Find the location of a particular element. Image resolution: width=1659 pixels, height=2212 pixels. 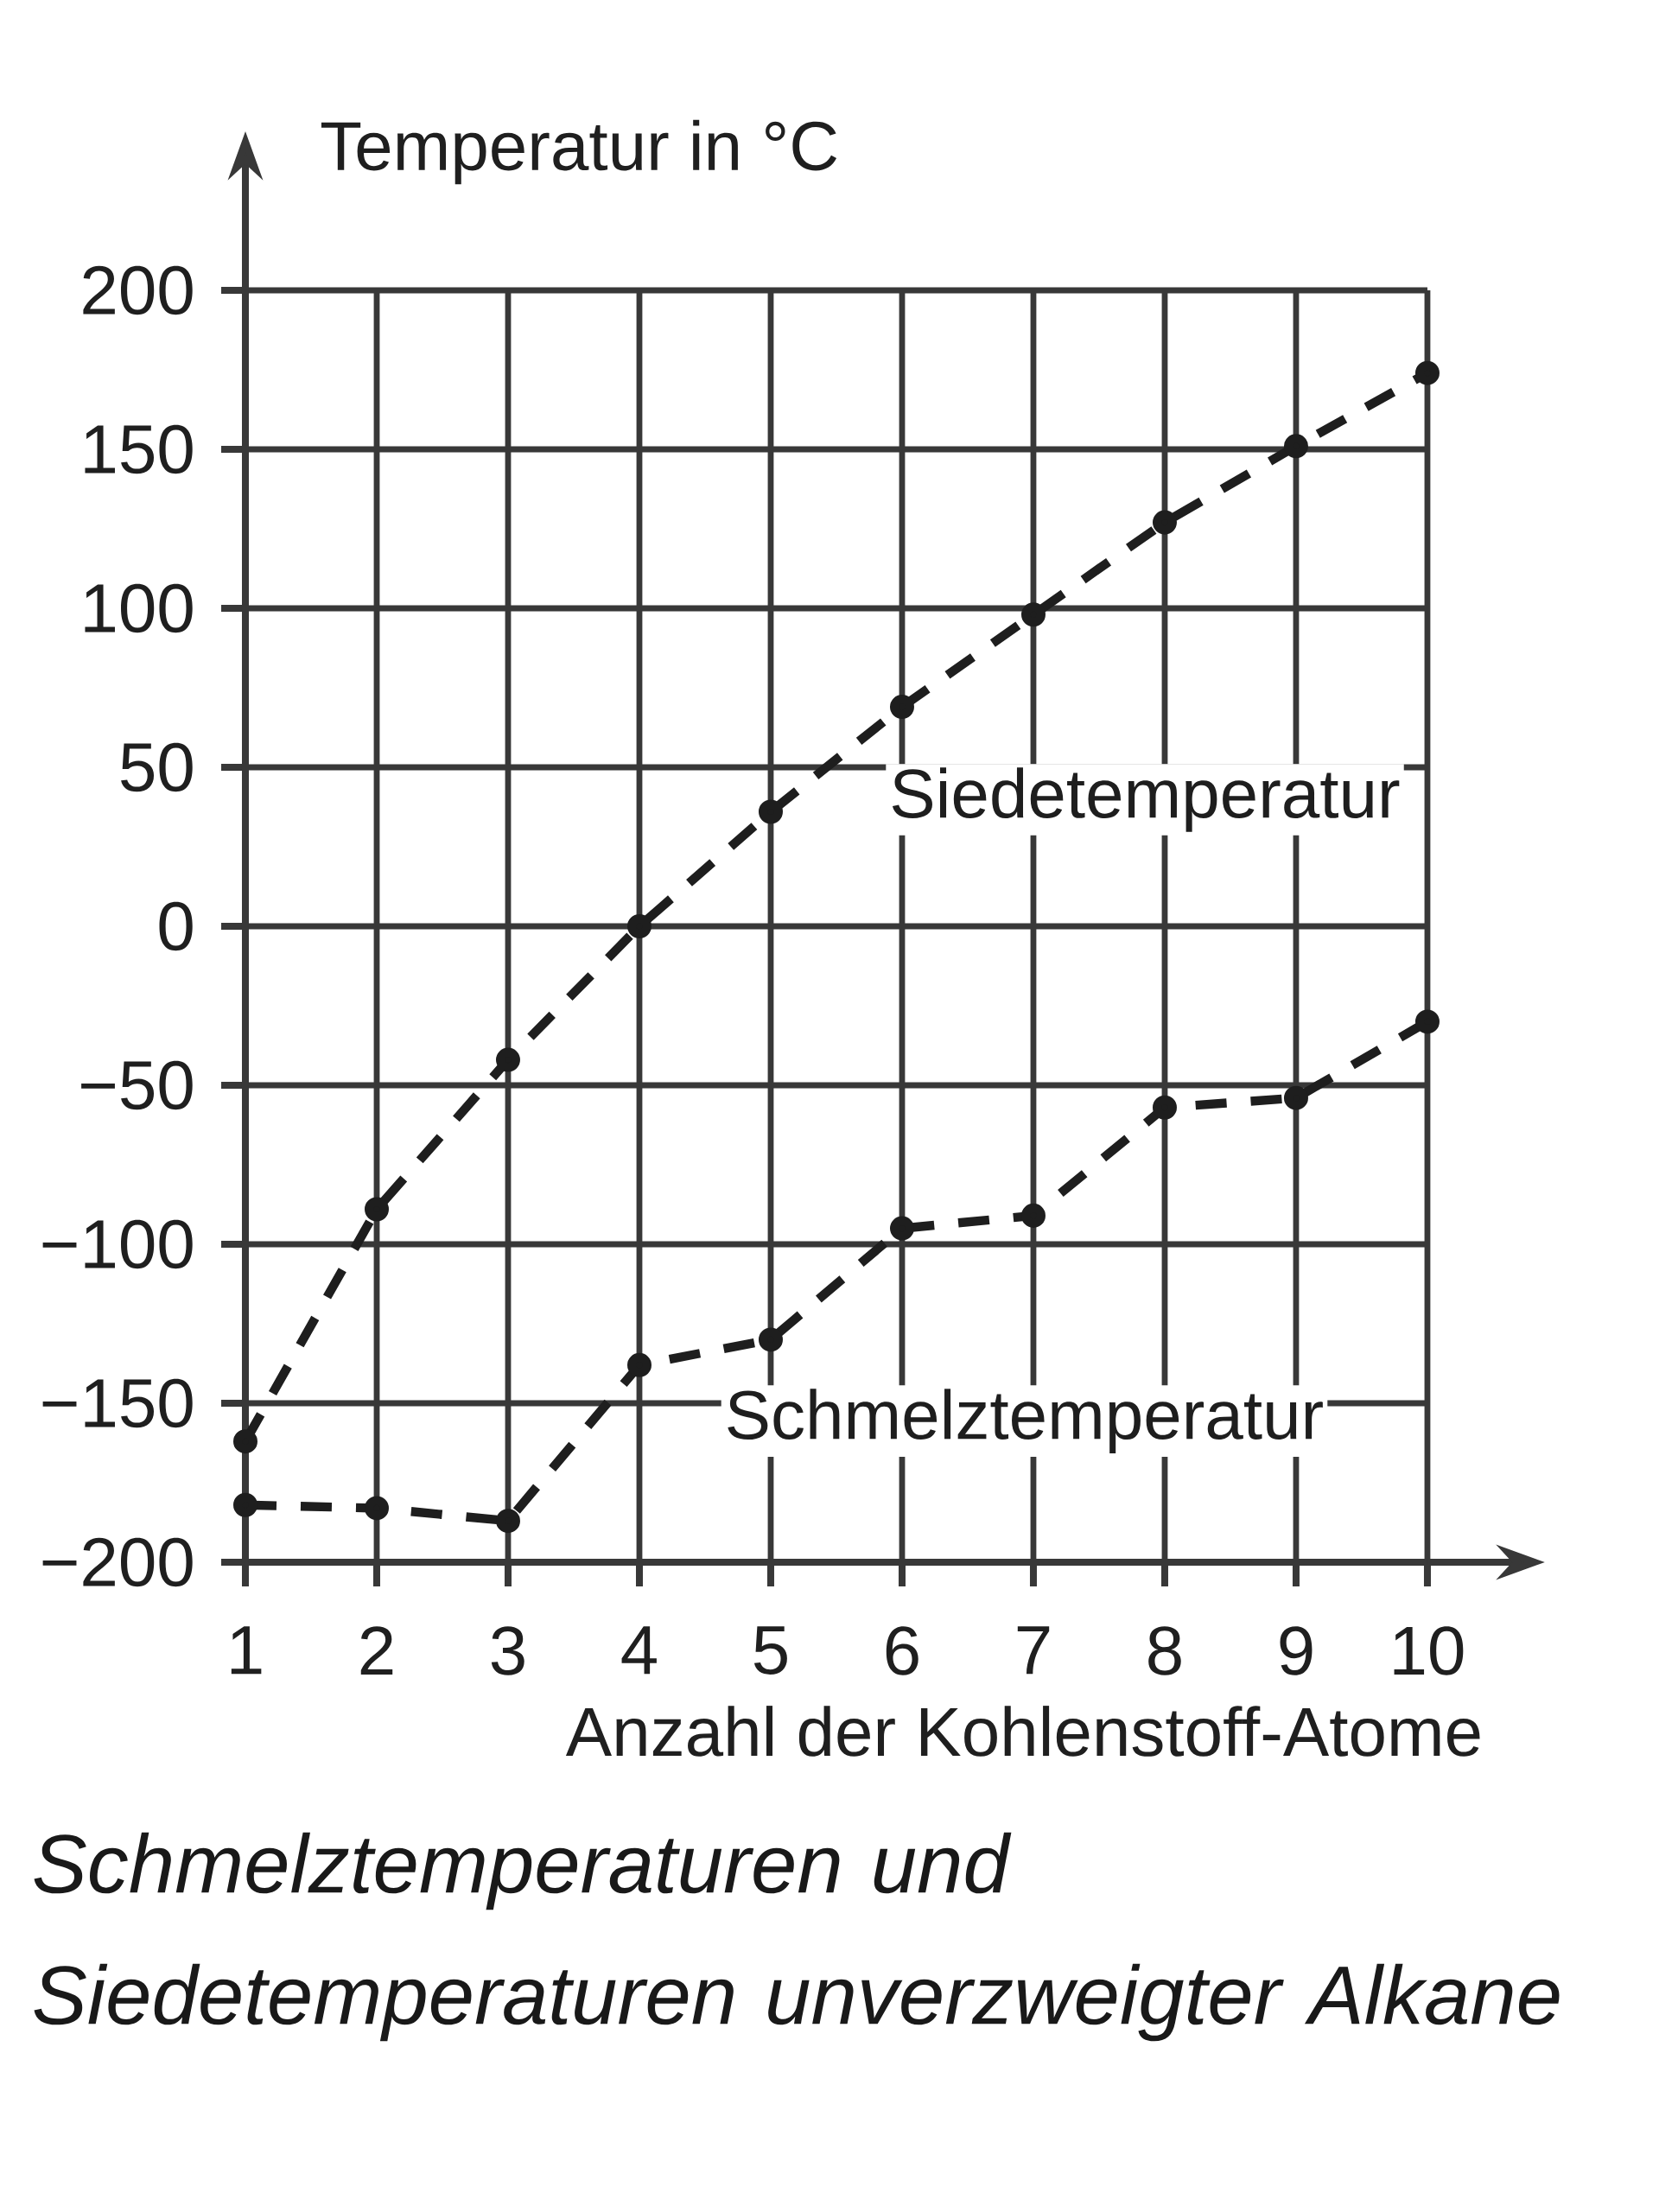

x-tick-label: 9 is located at coordinates (1296, 1650).